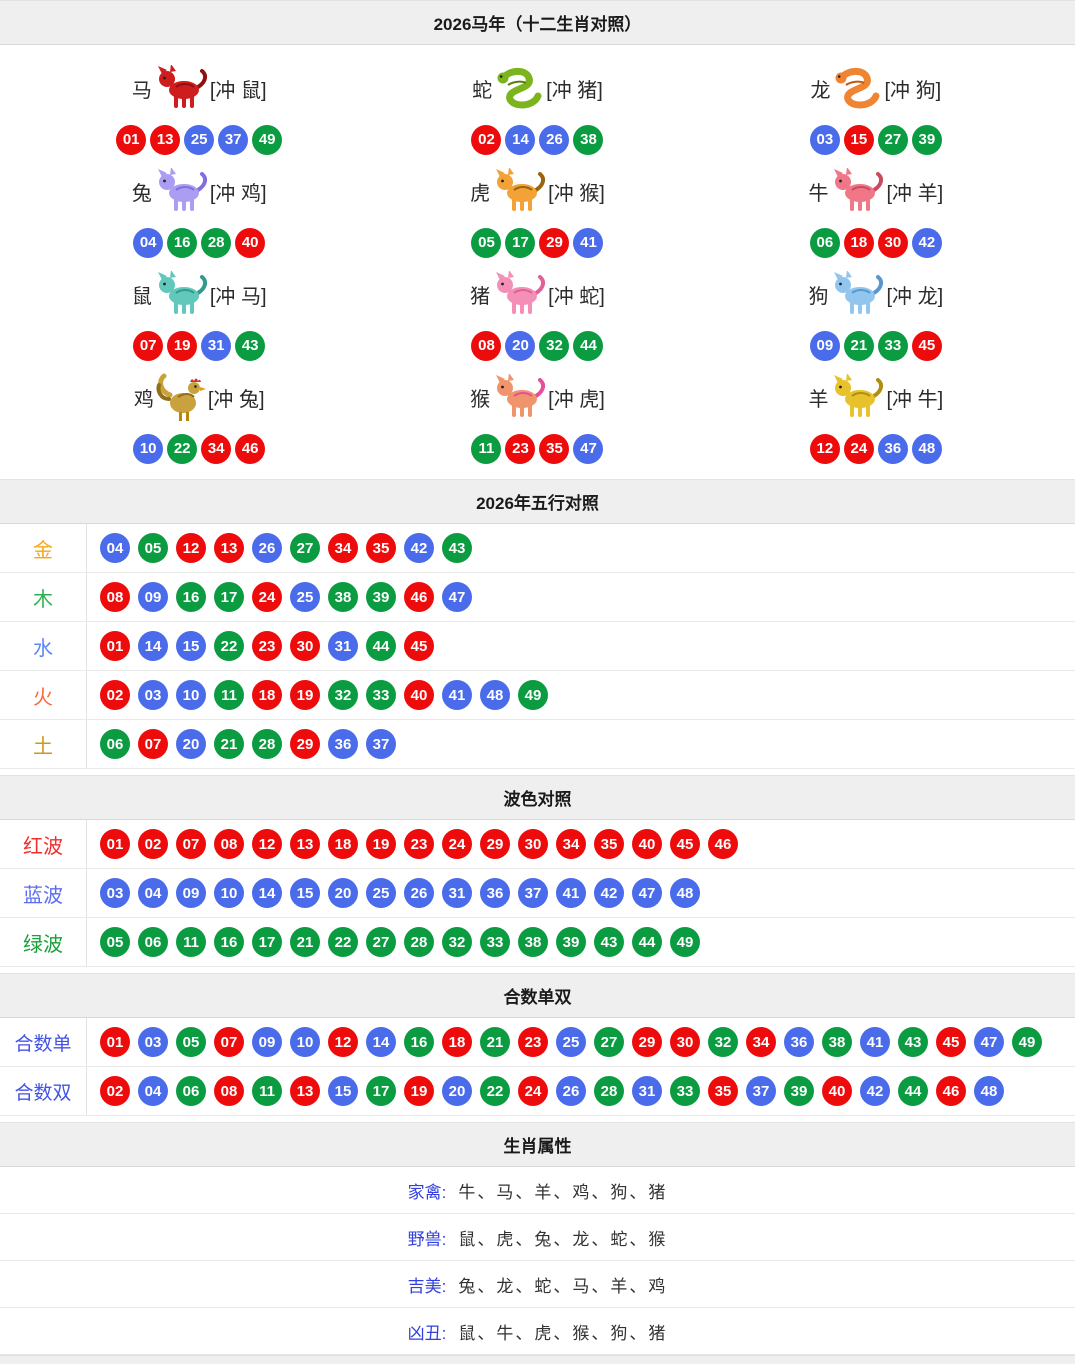 The width and height of the screenshot is (1075, 1364). Describe the element at coordinates (480, 297) in the screenshot. I see `zodiac-name: 猪` at that location.